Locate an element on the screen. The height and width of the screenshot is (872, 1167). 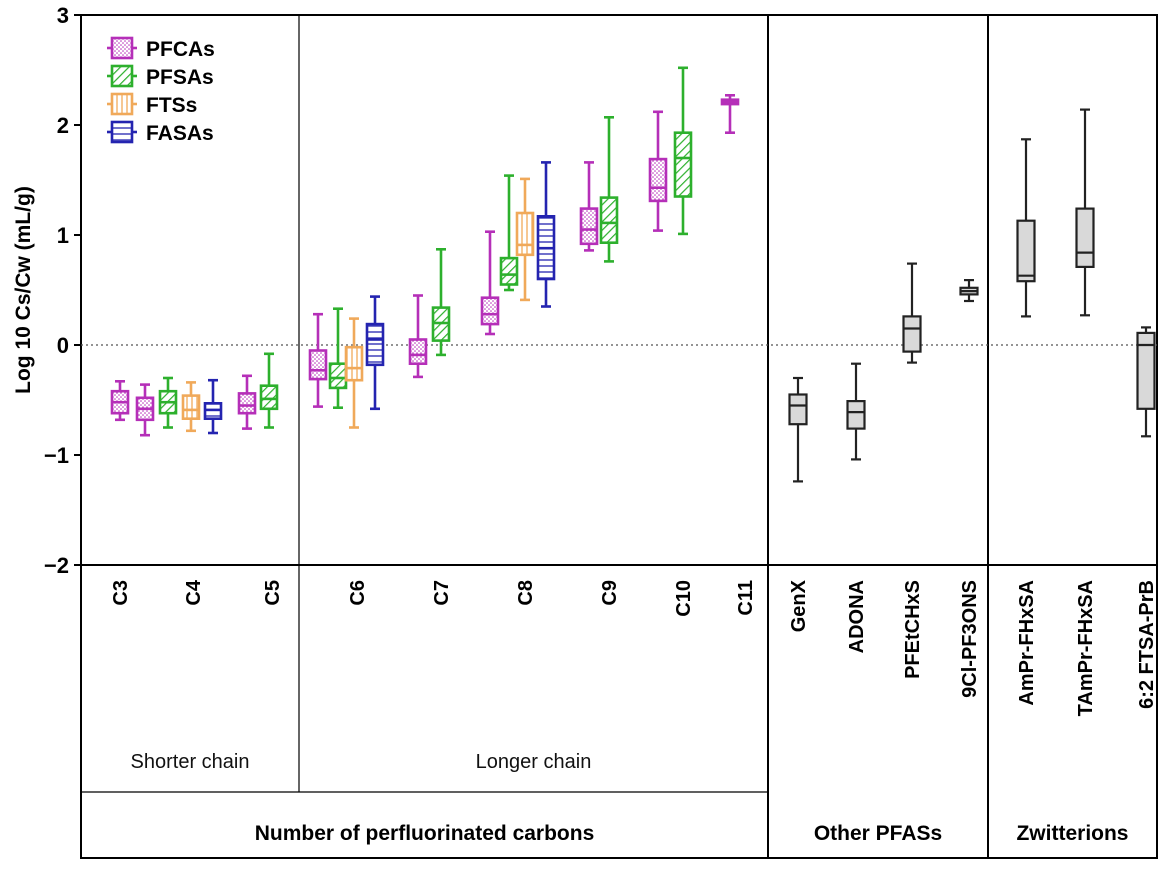
series-fasas is located at coordinates (379, 298).